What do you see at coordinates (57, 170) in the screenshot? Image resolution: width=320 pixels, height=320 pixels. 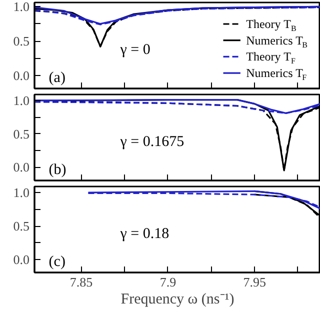 I see `annotation: (b)` at bounding box center [57, 170].